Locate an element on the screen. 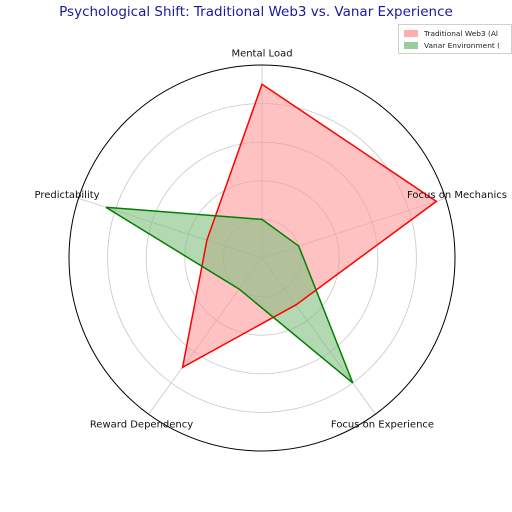  legend-item-series-2: Vanar Environment ( is located at coordinates (452, 46).